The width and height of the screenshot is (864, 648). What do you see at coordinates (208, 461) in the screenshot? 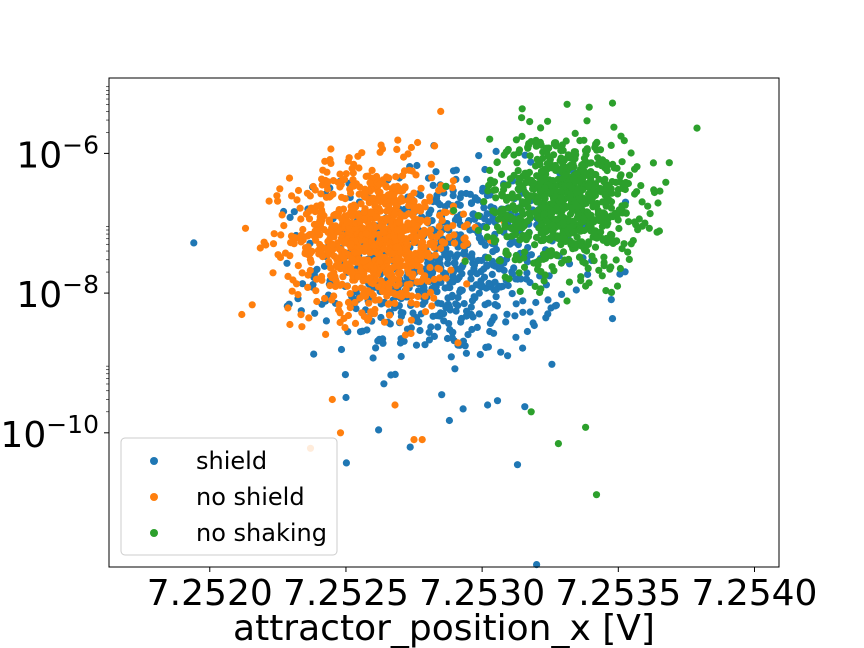
I see `legend-item: shield` at bounding box center [208, 461].